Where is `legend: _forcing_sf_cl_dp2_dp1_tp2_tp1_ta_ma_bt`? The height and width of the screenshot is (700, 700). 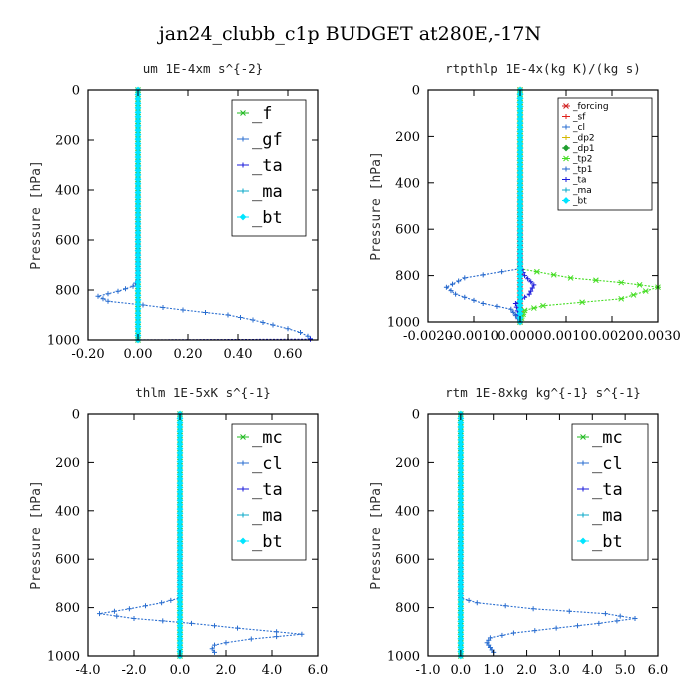
legend: _forcing_sf_cl_dp2_dp1_tp2_tp1_ta_ma_bt is located at coordinates (605, 154).